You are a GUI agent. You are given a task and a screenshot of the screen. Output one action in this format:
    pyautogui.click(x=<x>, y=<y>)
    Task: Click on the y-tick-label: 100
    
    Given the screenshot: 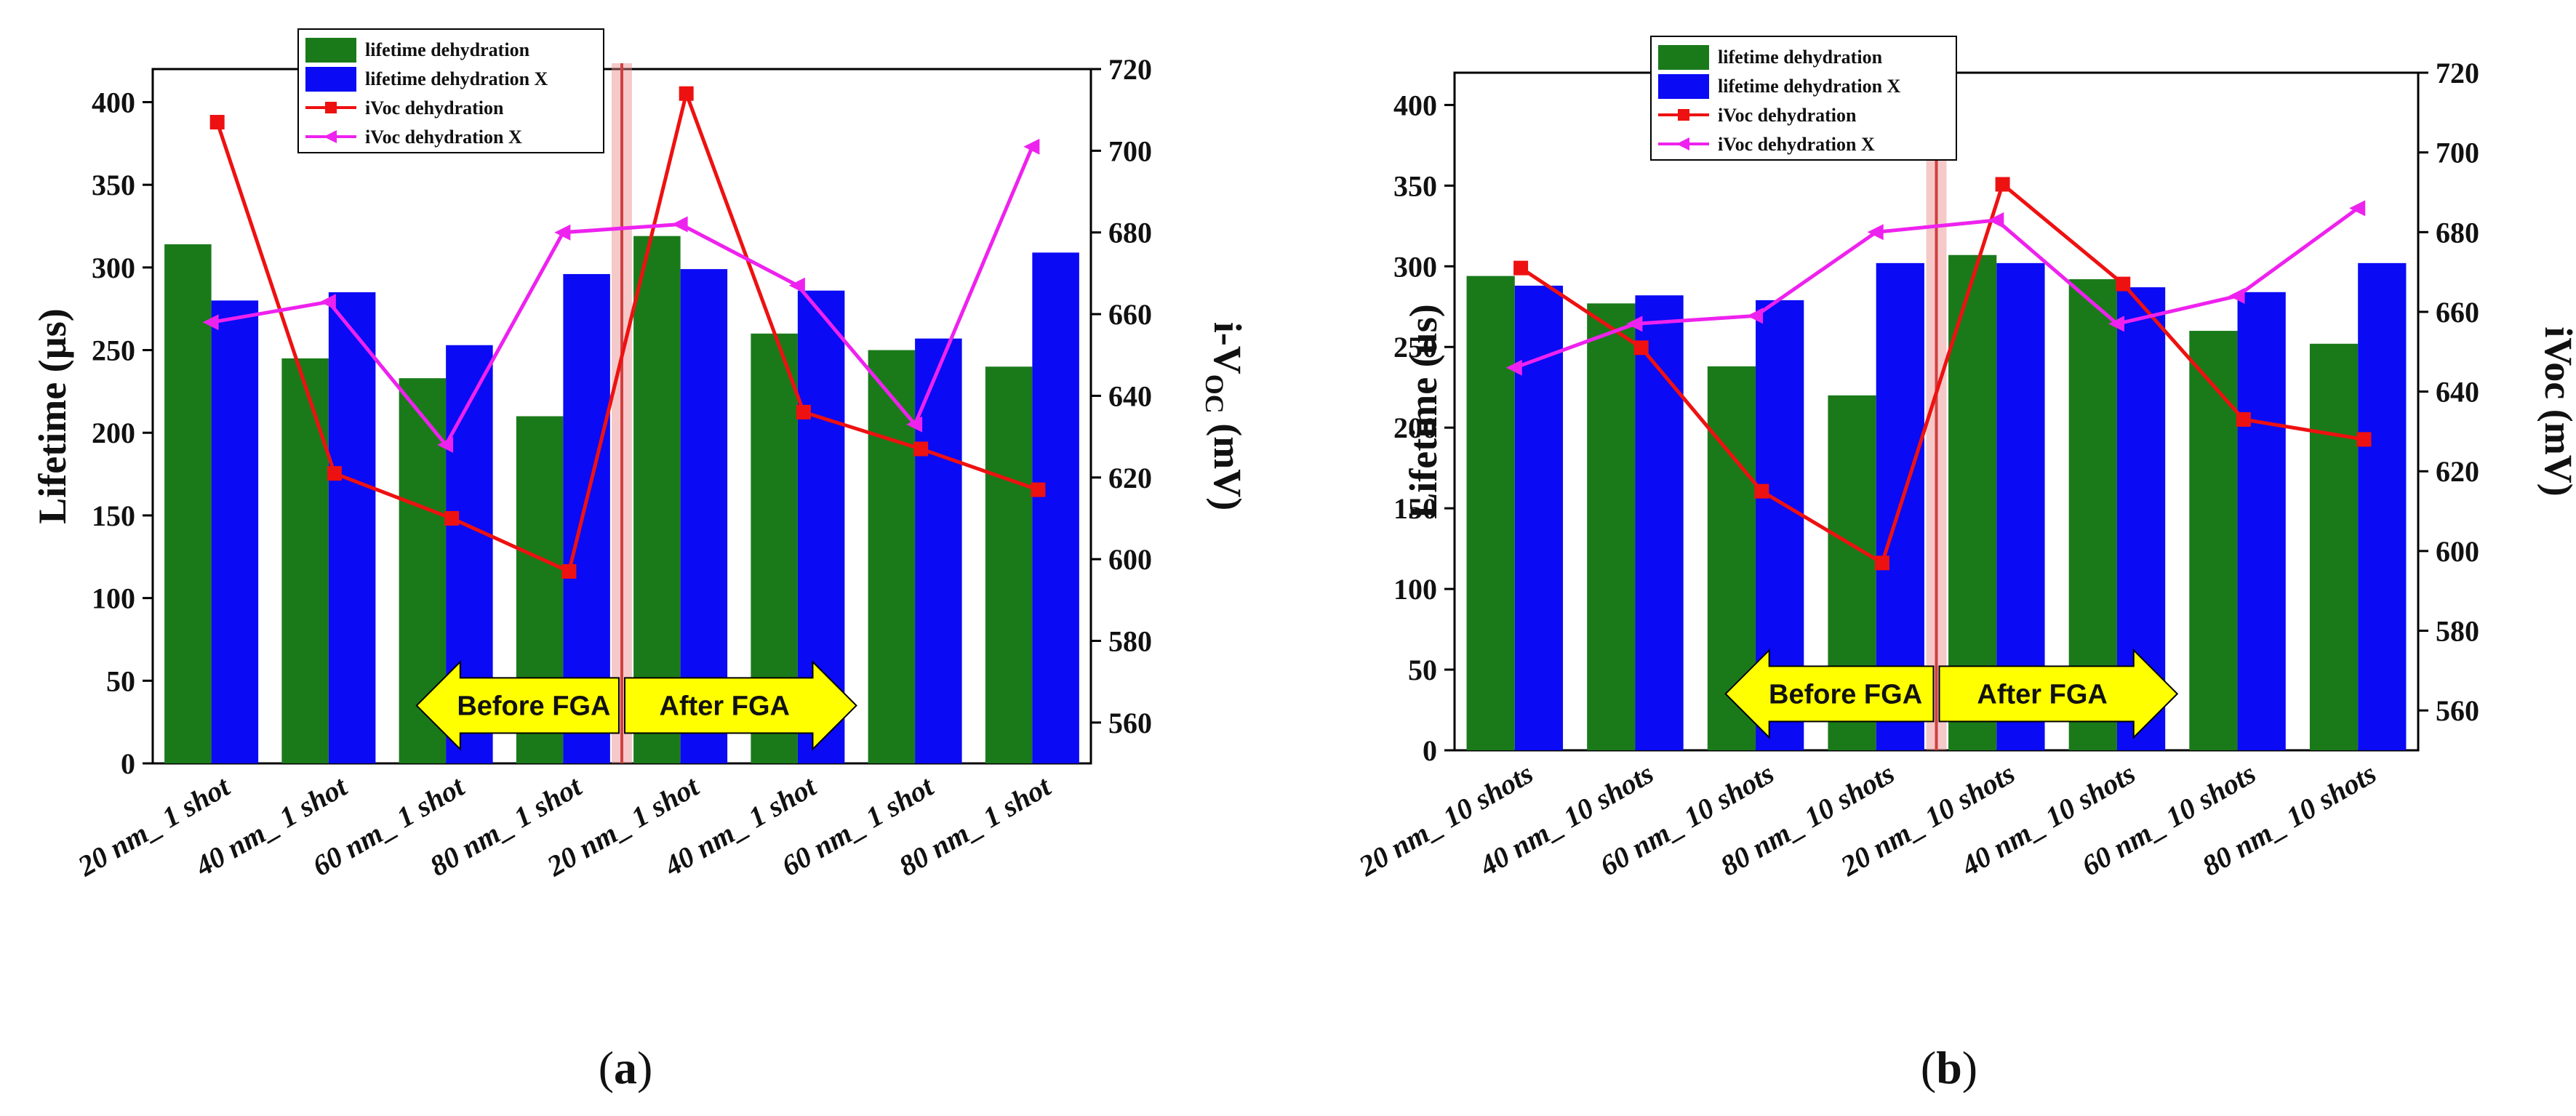 What is the action you would take?
    pyautogui.click(x=1415, y=589)
    